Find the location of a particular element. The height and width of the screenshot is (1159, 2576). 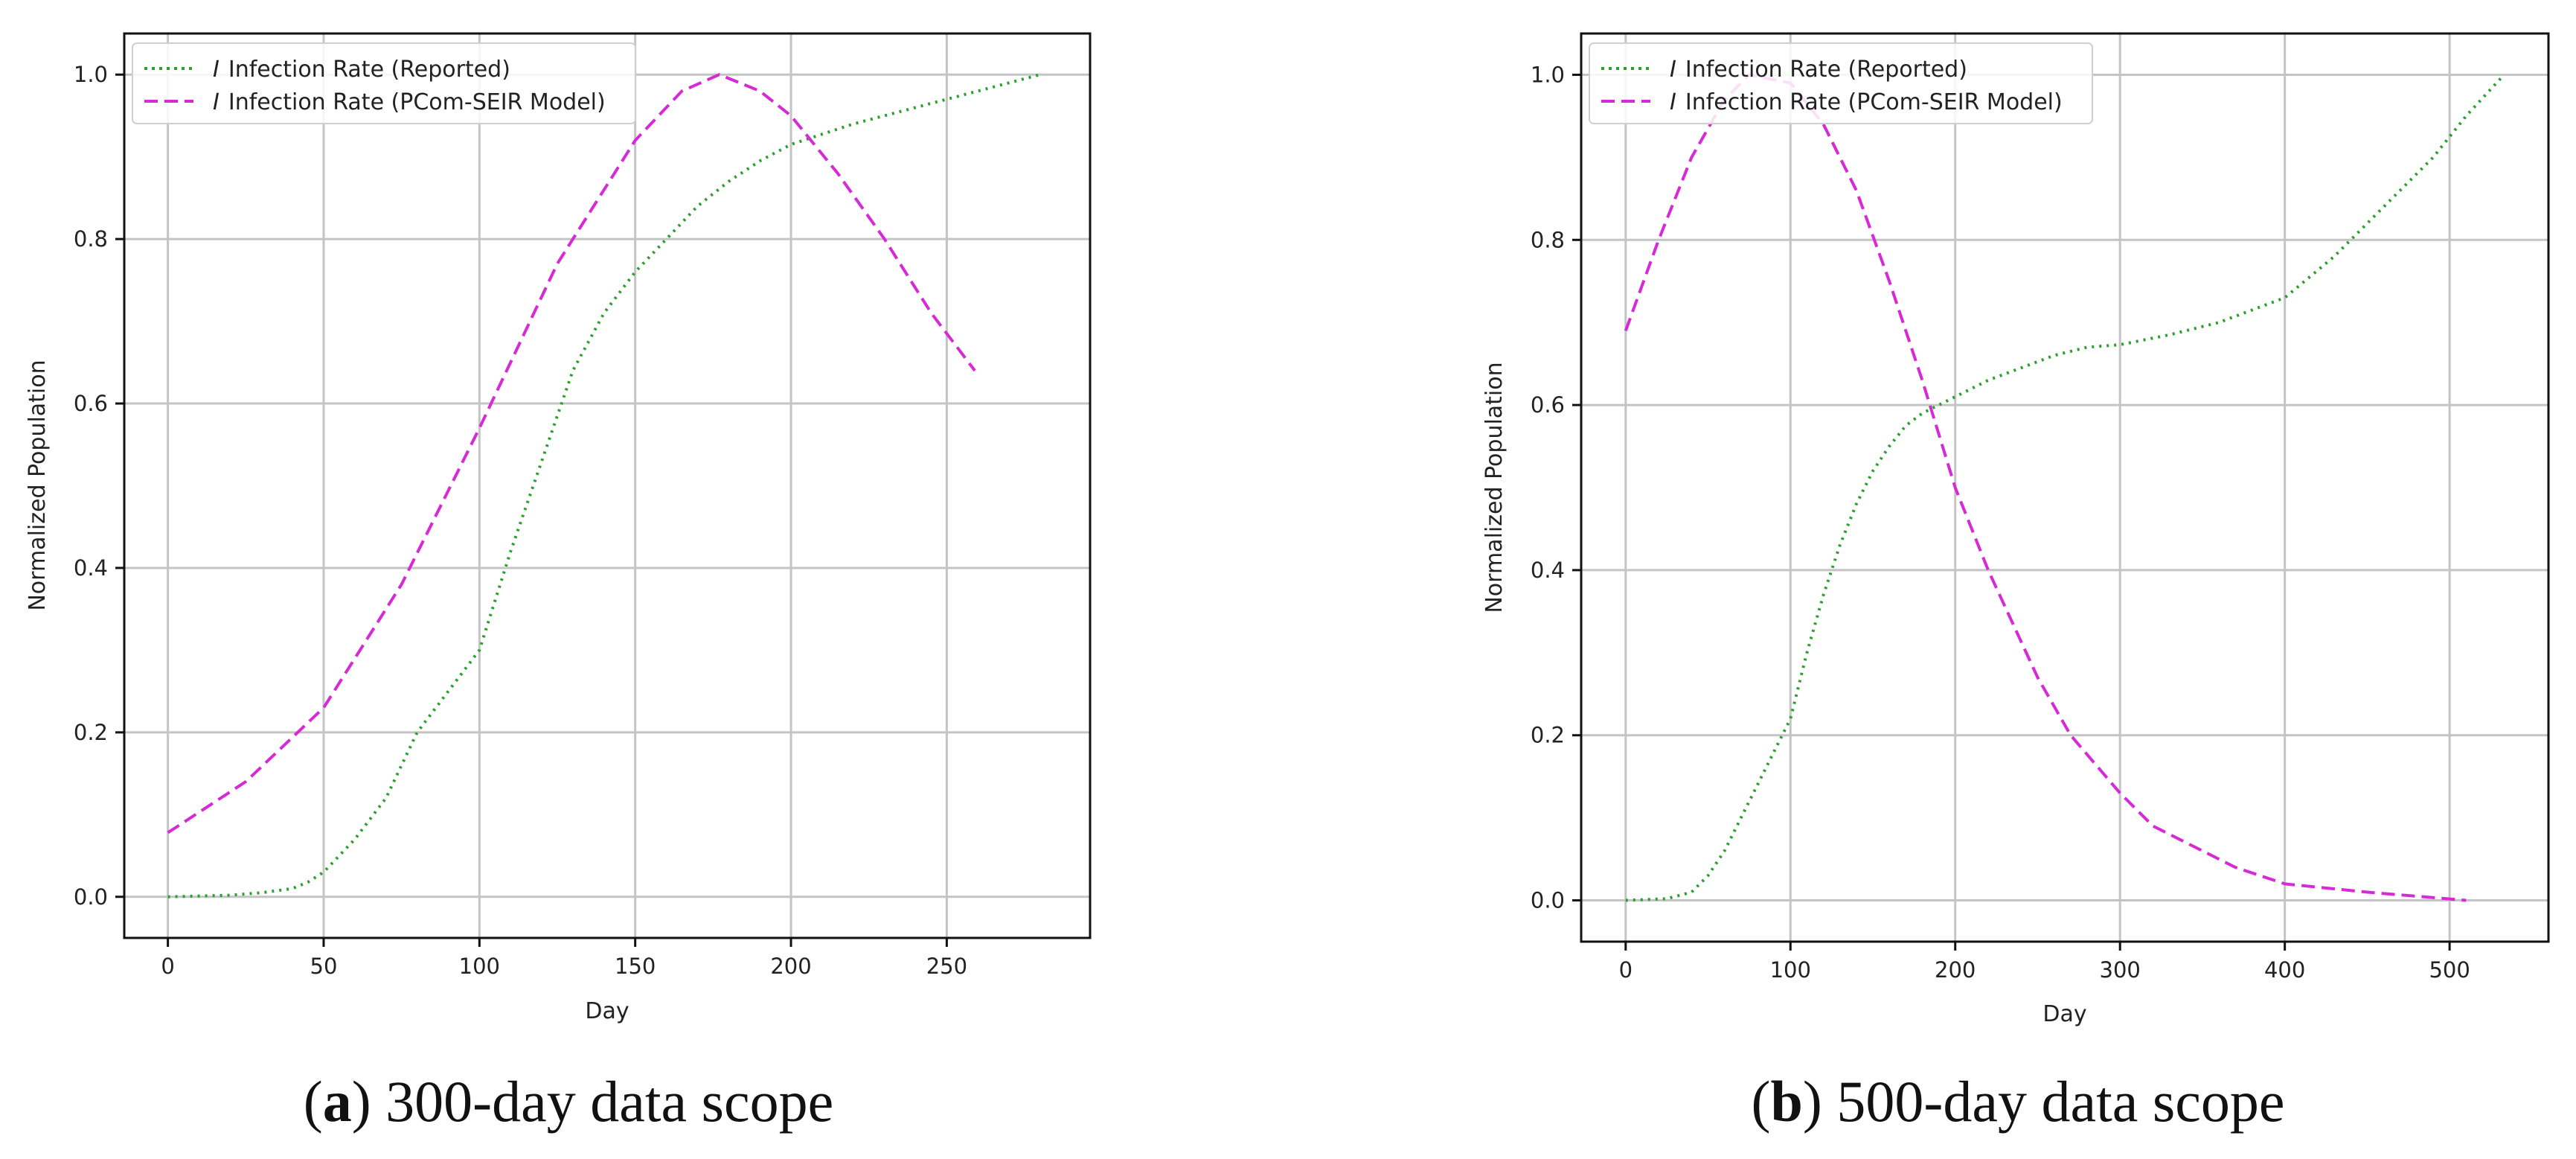

legend-label-model-b: Infection Rate (PCom-SEIR Model) is located at coordinates (1874, 102).